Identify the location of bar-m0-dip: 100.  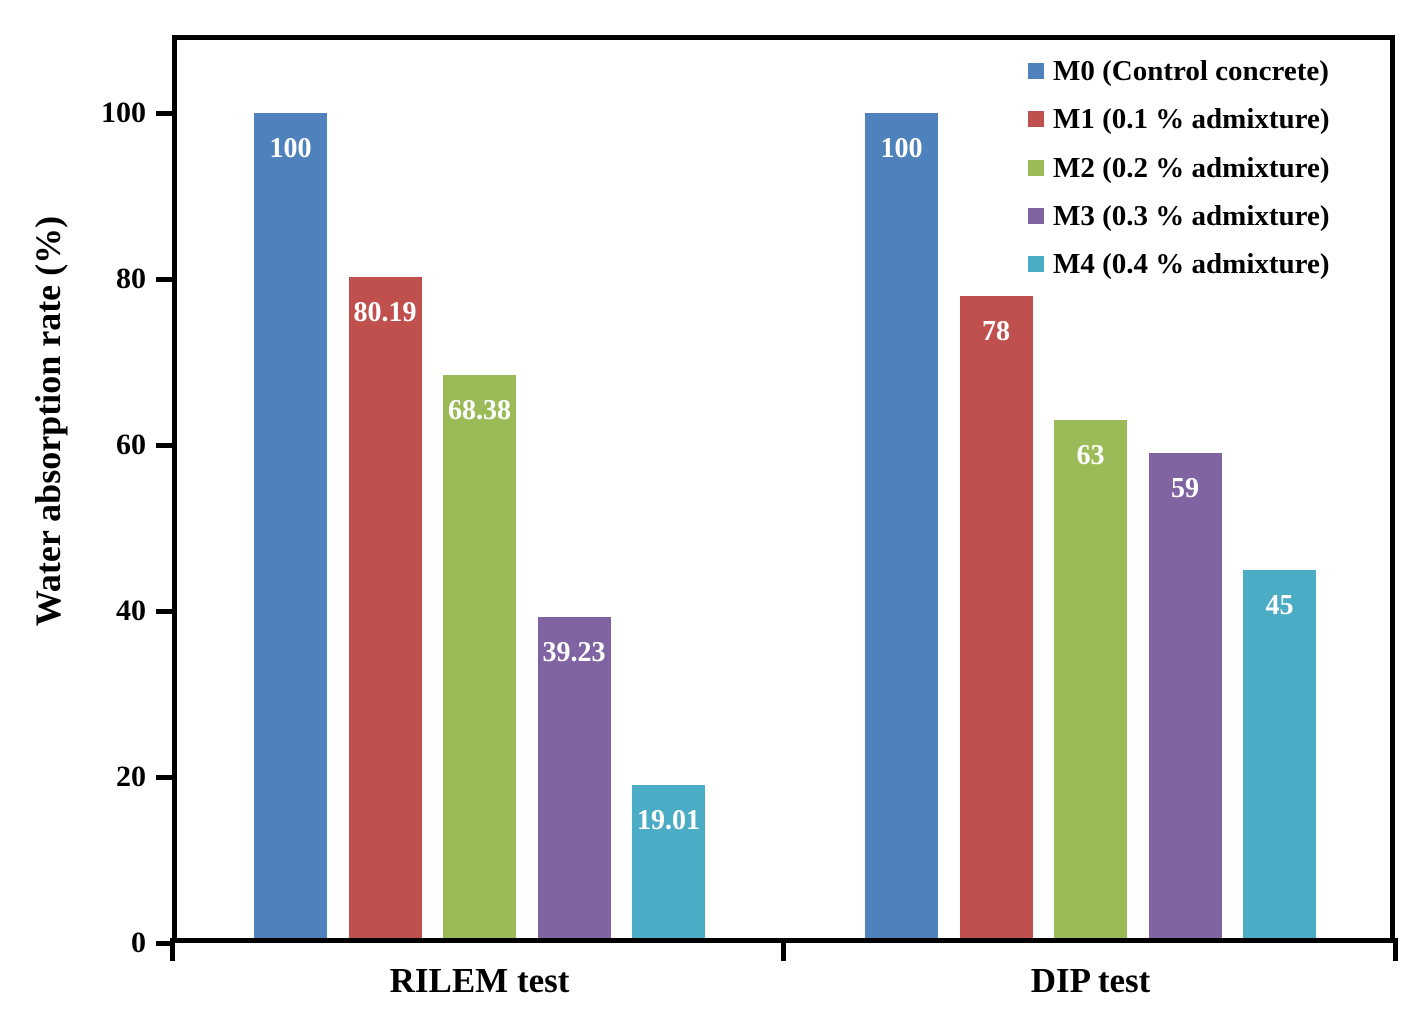
(901, 525).